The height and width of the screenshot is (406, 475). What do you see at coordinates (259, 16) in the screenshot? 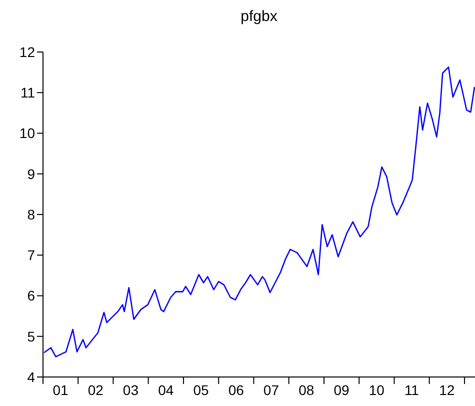
I see `chart-title: pfgbx` at bounding box center [259, 16].